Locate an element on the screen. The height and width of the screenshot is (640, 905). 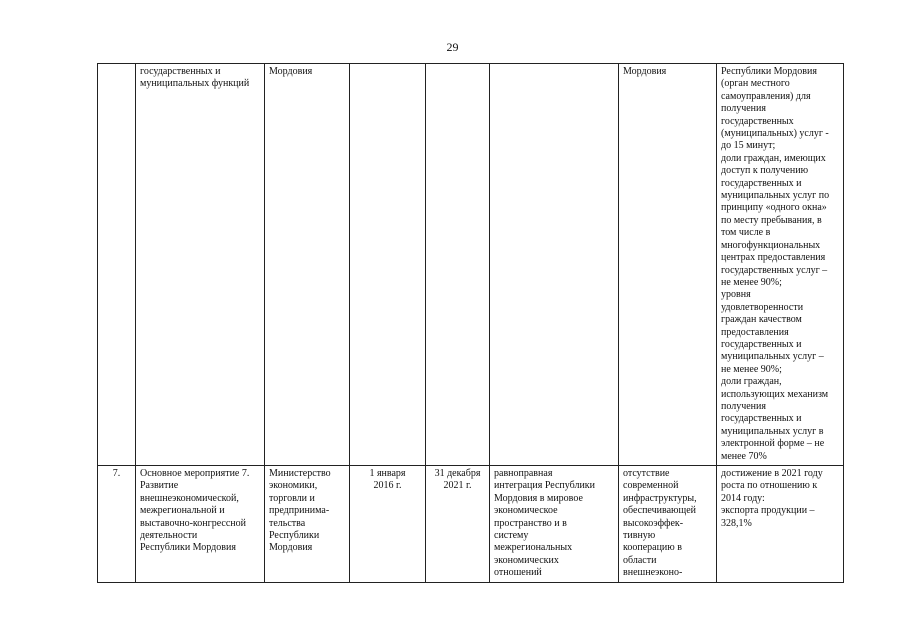
cell-result is located at coordinates (554, 264).